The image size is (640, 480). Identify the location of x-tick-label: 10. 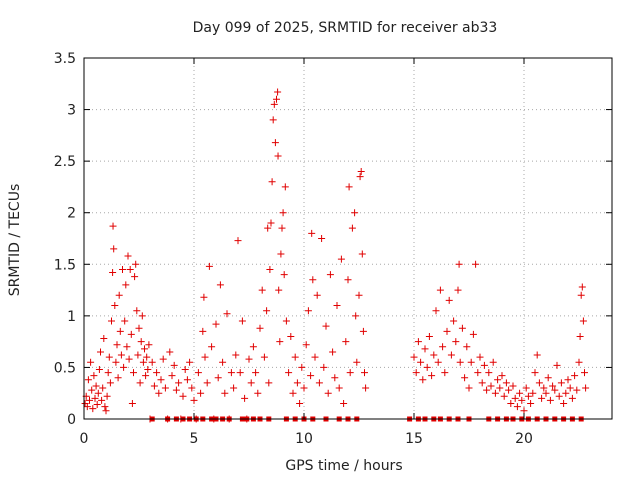
(304, 439).